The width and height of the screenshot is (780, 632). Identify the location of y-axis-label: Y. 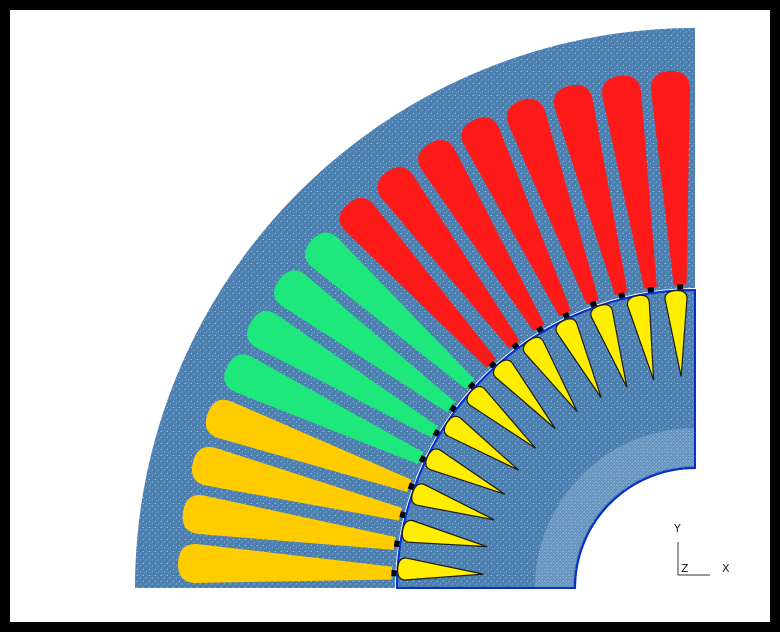
(677, 528).